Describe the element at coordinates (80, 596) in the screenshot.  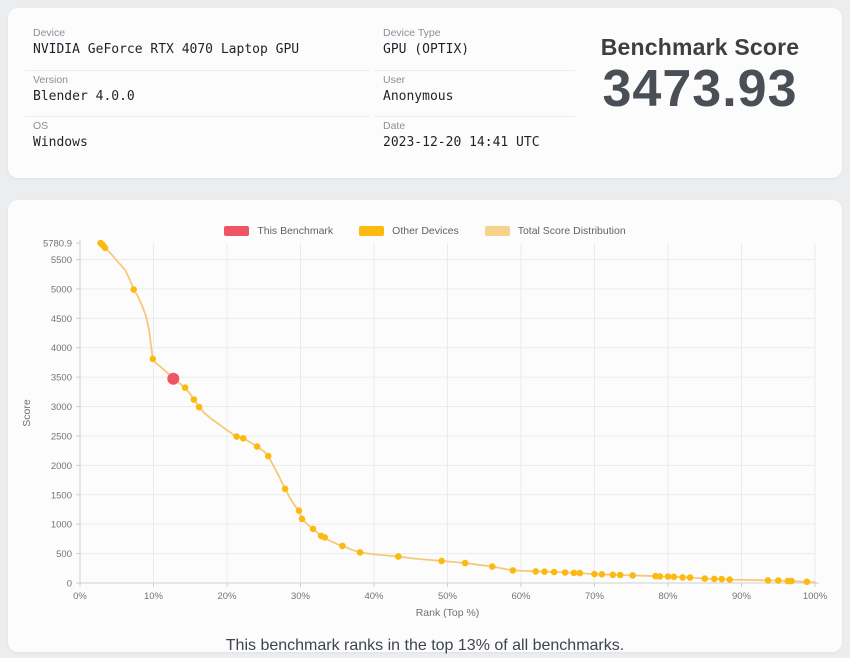
I see `svg-text: 0%` at that location.